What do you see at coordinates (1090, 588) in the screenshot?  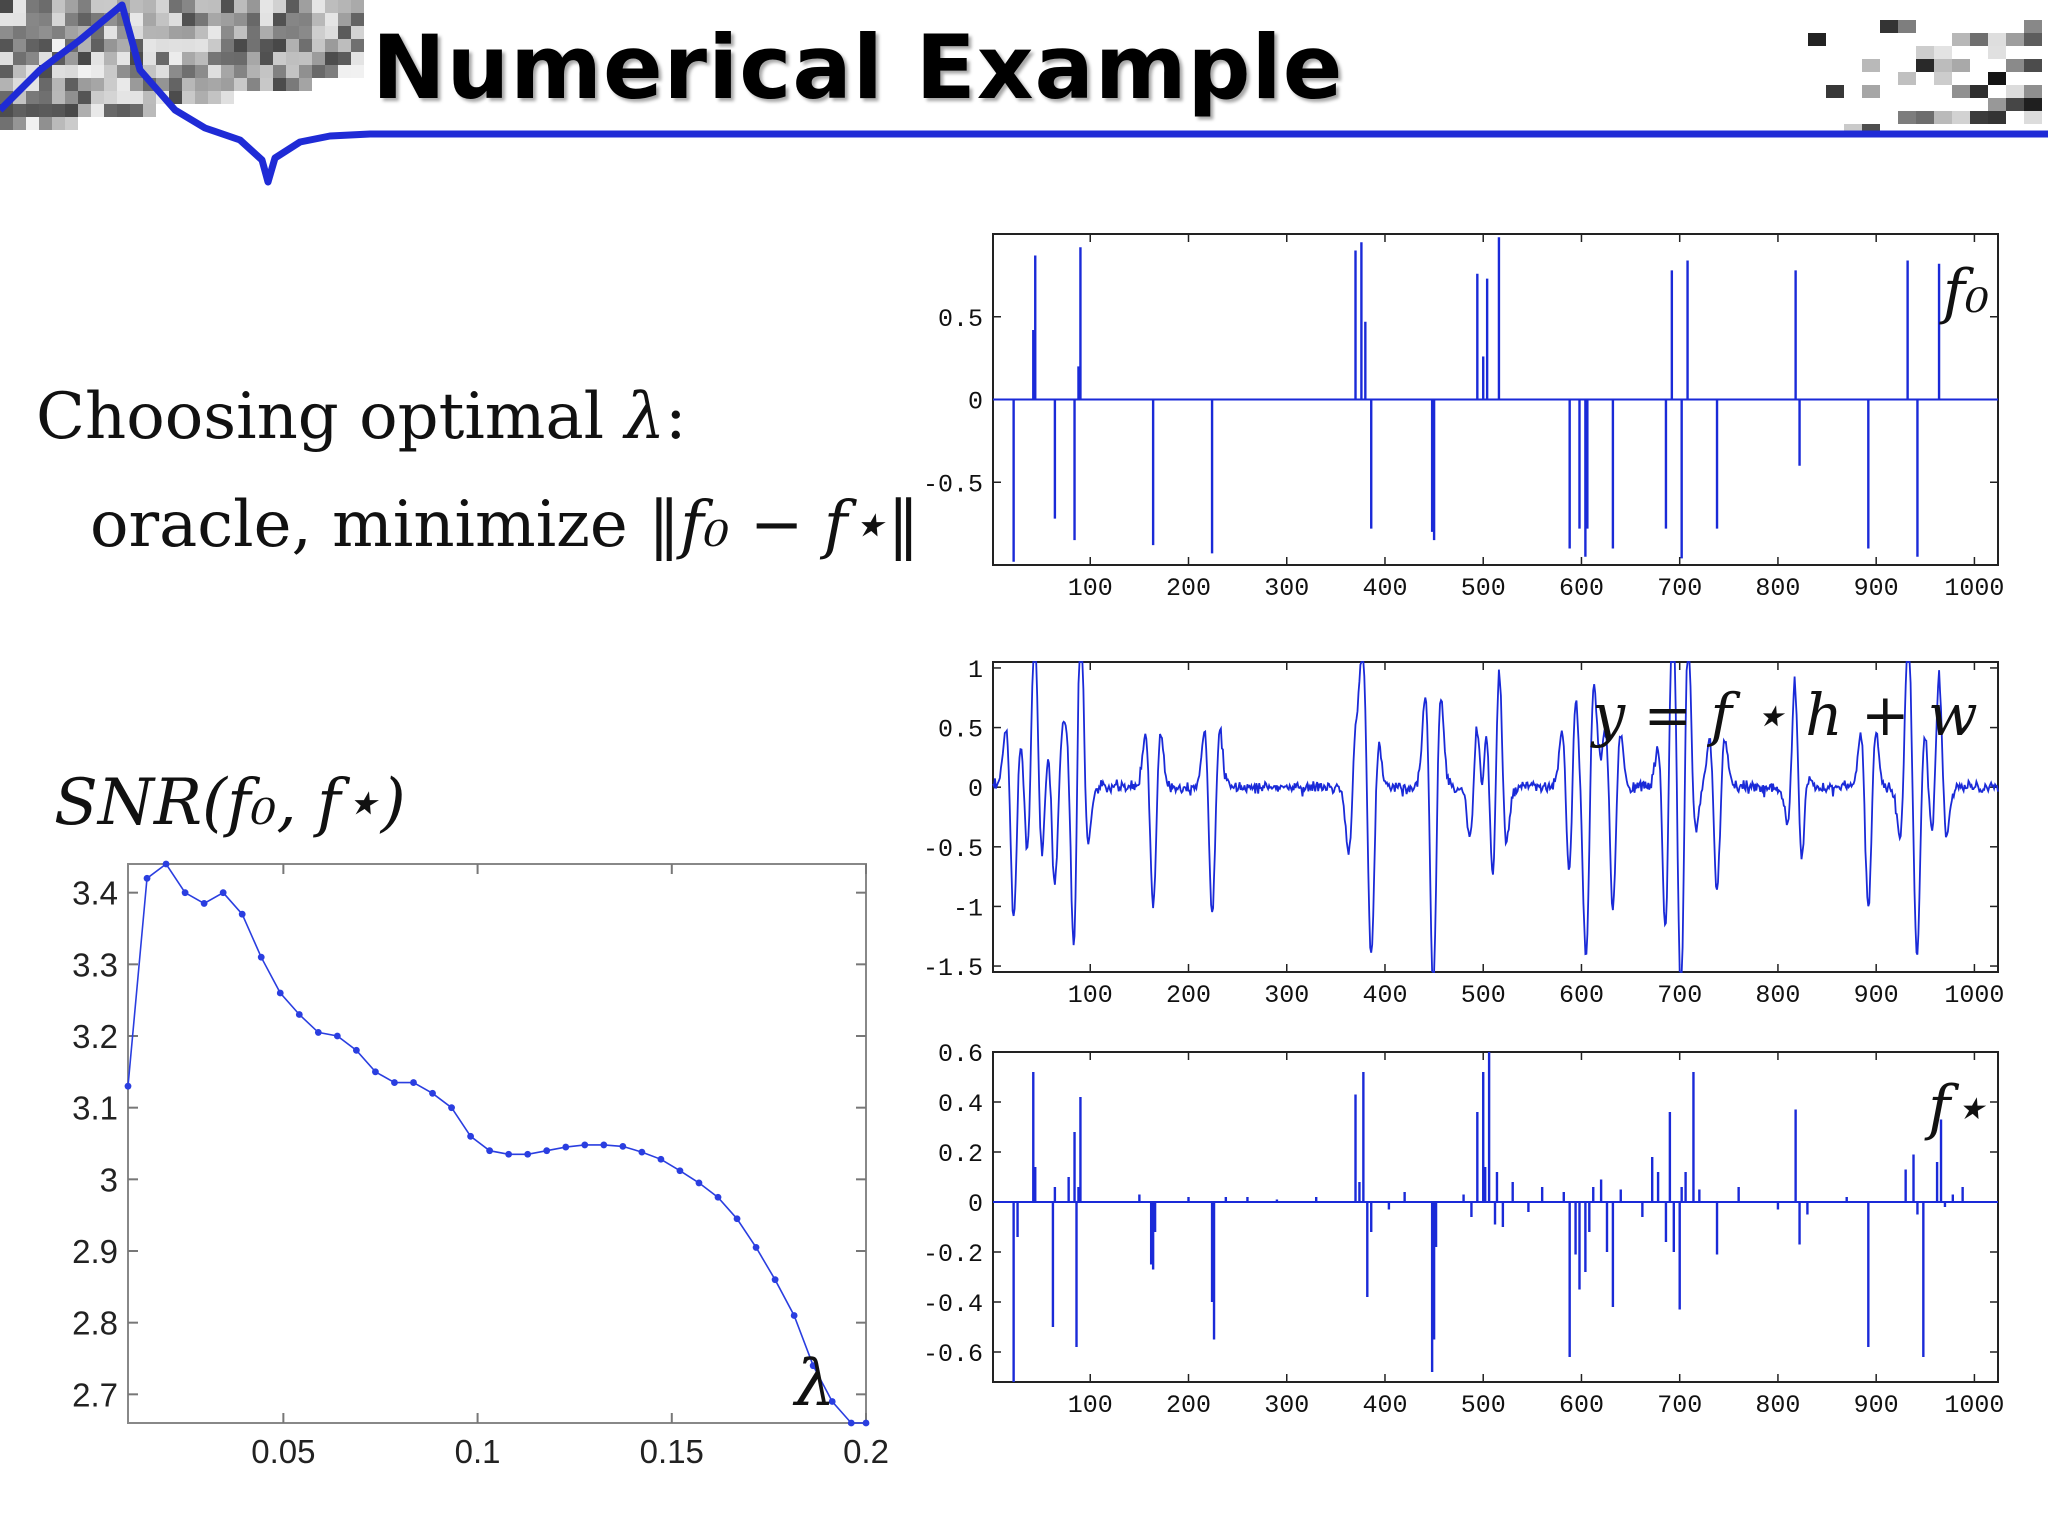 I see `x-tick-label: 100` at bounding box center [1090, 588].